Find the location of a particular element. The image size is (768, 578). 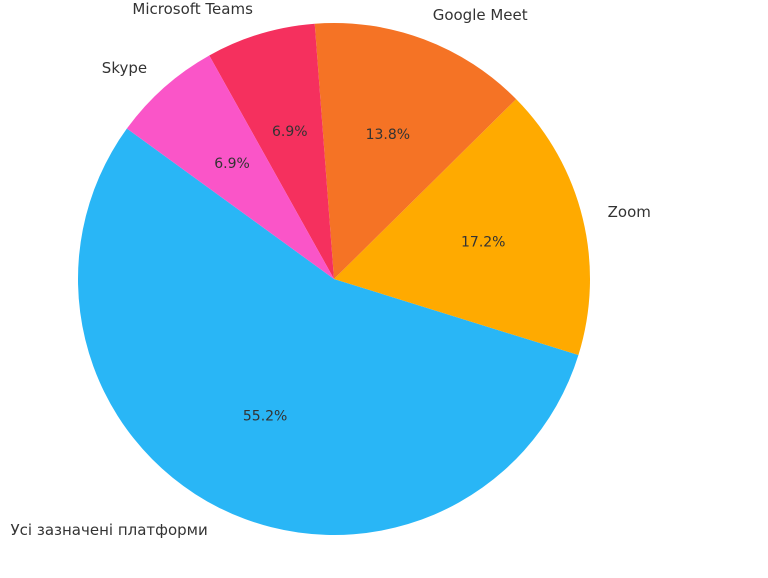

pie-slice-google-meet is located at coordinates (415, 150).